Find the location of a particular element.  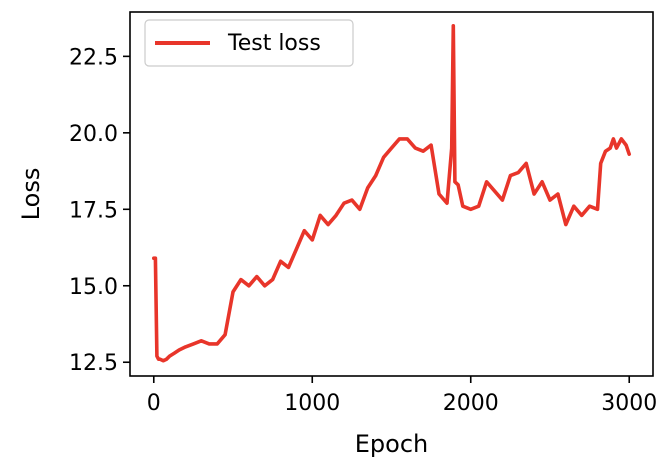

y-tick-label-12.5: 12.5 is located at coordinates (93, 363).